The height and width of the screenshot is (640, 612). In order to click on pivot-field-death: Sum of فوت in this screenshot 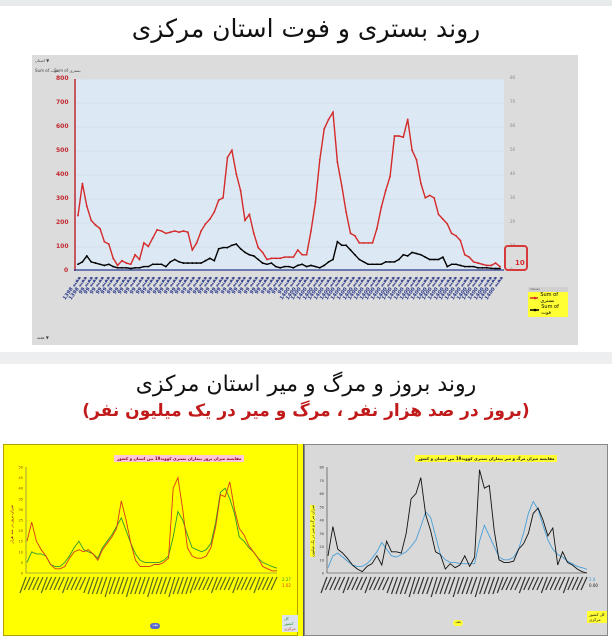, I will do `click(47, 70)`.